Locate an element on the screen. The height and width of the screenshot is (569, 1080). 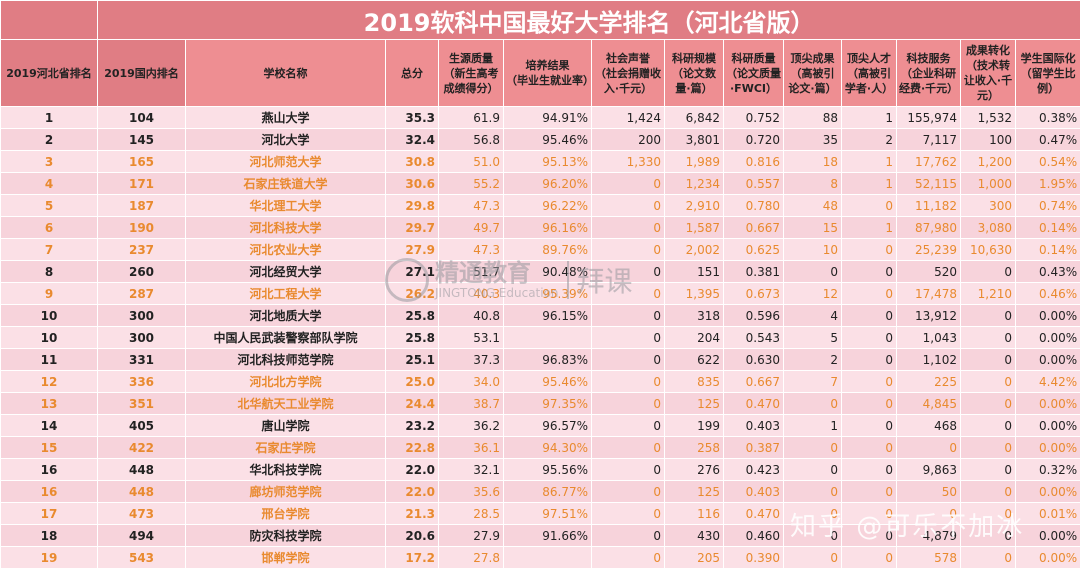
table-cell: 1,989 is located at coordinates (694, 162).